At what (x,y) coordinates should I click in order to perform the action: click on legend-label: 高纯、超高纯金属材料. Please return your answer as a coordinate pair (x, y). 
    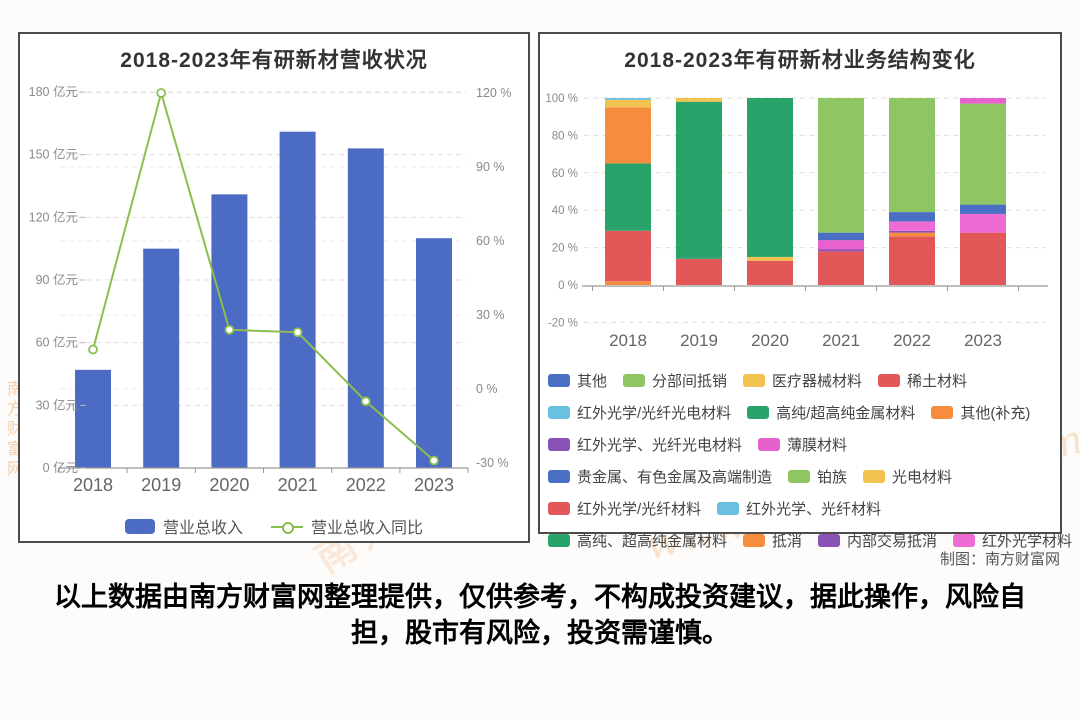
    Looking at the image, I should click on (652, 541).